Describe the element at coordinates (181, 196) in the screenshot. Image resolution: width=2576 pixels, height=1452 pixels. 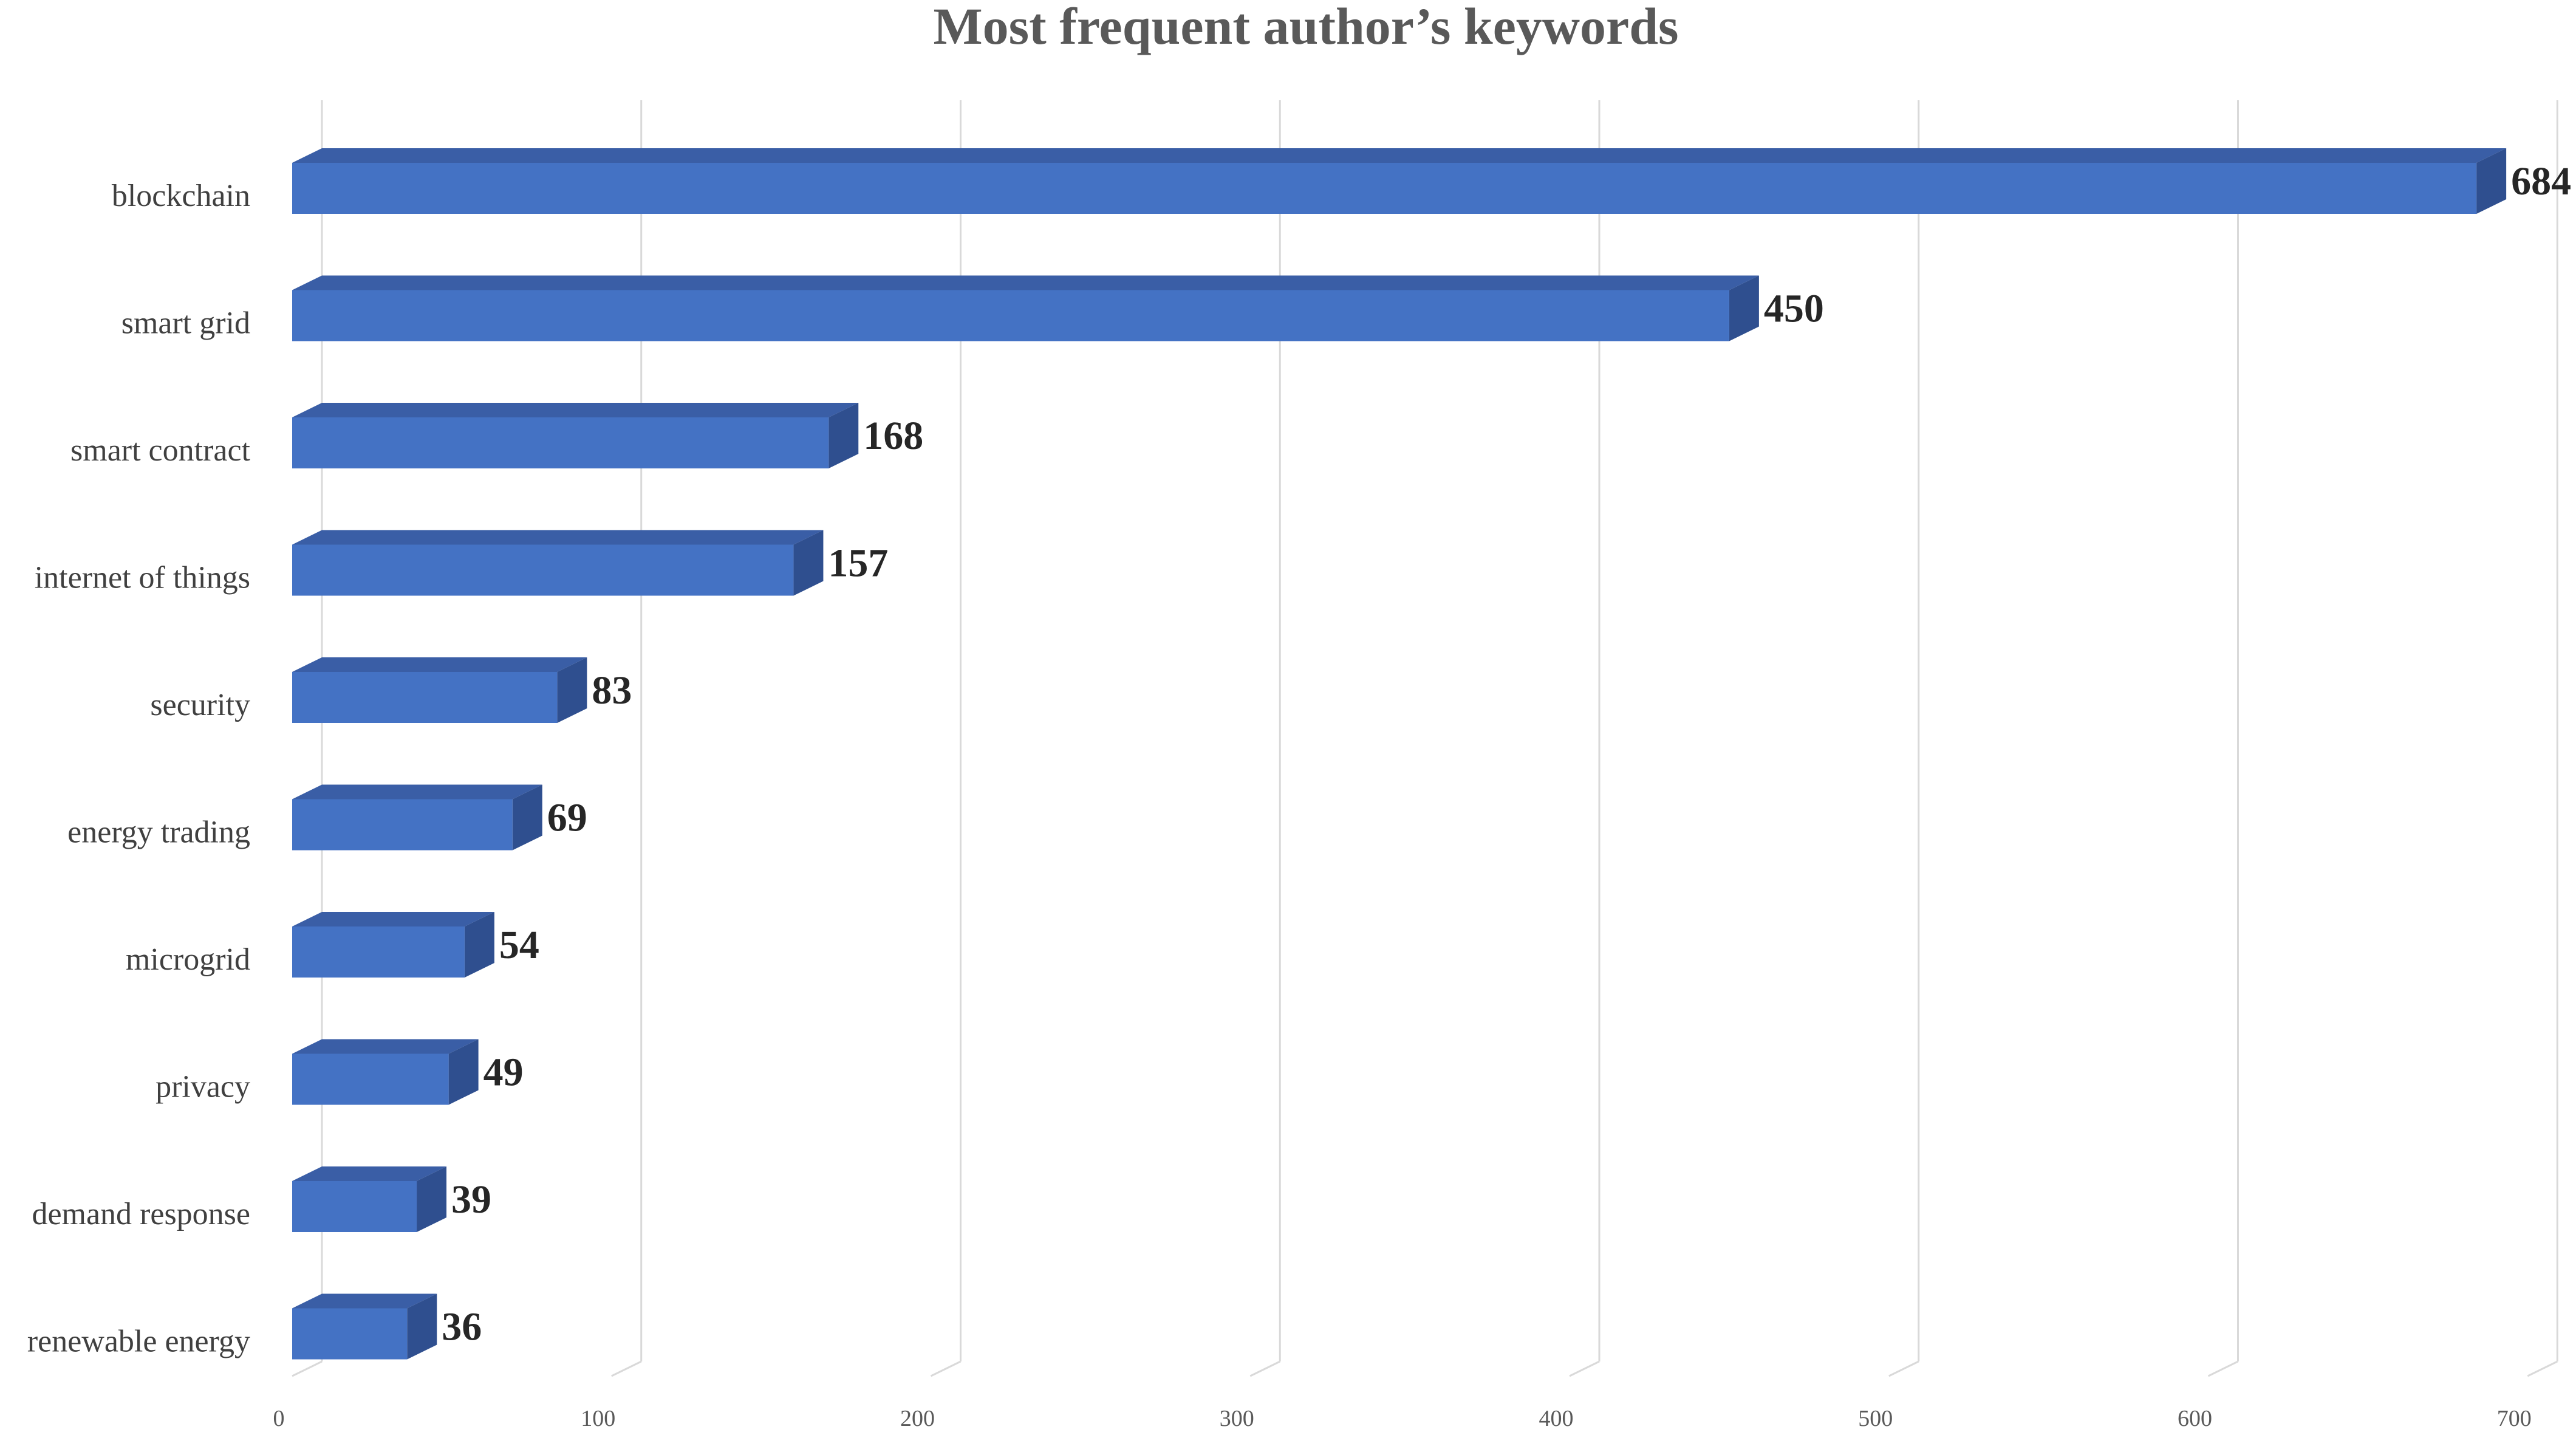
I see `category-label: blockchain` at that location.